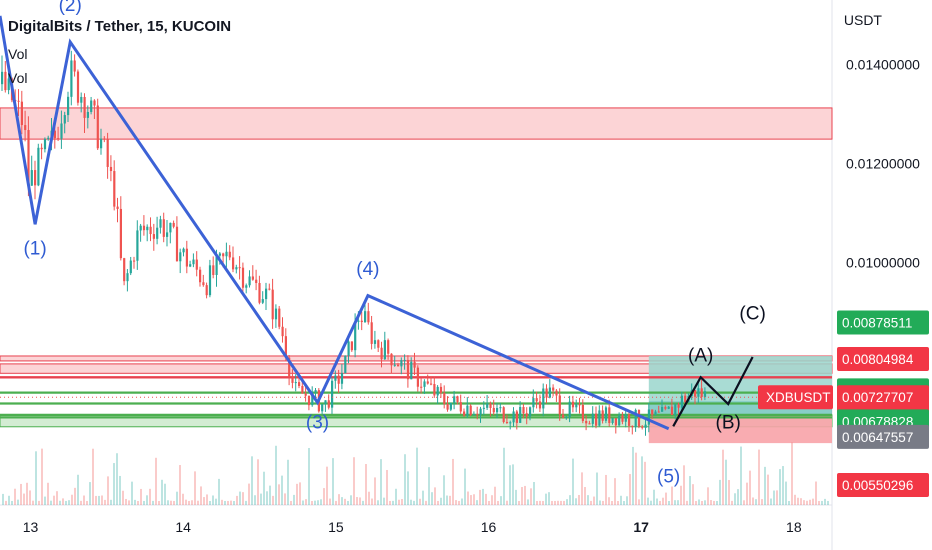 The width and height of the screenshot is (932, 550). Describe the element at coordinates (883, 64) in the screenshot. I see `y-tick-label: 0.01400000` at that location.